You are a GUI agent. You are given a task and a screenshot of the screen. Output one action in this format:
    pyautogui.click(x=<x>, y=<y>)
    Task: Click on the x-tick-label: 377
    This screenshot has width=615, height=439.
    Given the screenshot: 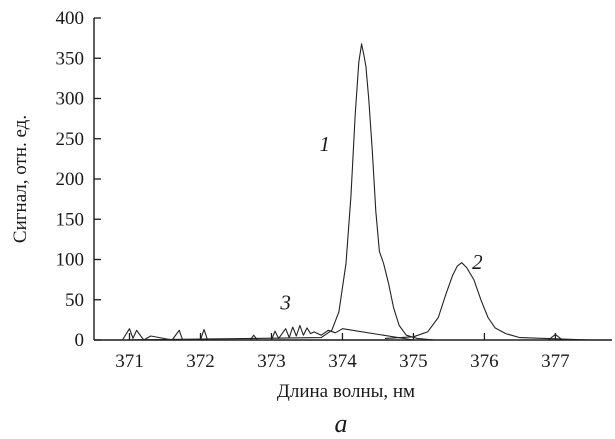 What is the action you would take?
    pyautogui.click(x=555, y=361)
    